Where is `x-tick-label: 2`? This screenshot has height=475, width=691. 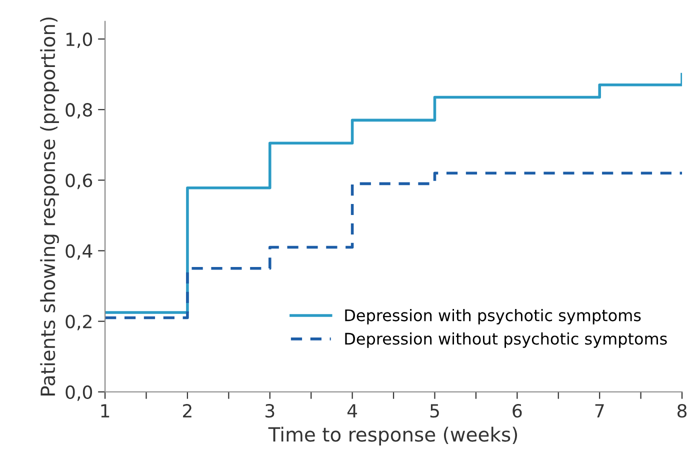 x-tick-label: 2 is located at coordinates (187, 411).